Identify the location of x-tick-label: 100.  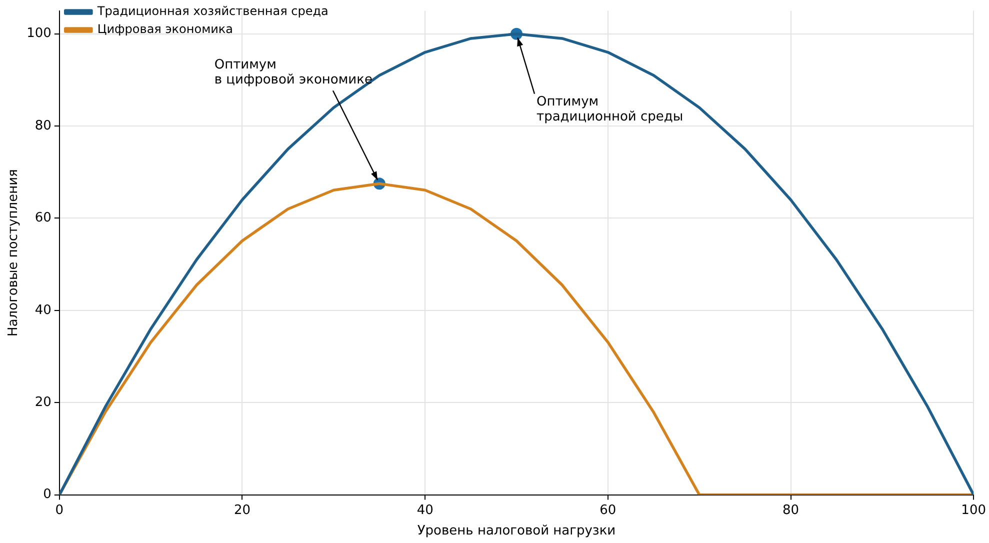
(973, 510).